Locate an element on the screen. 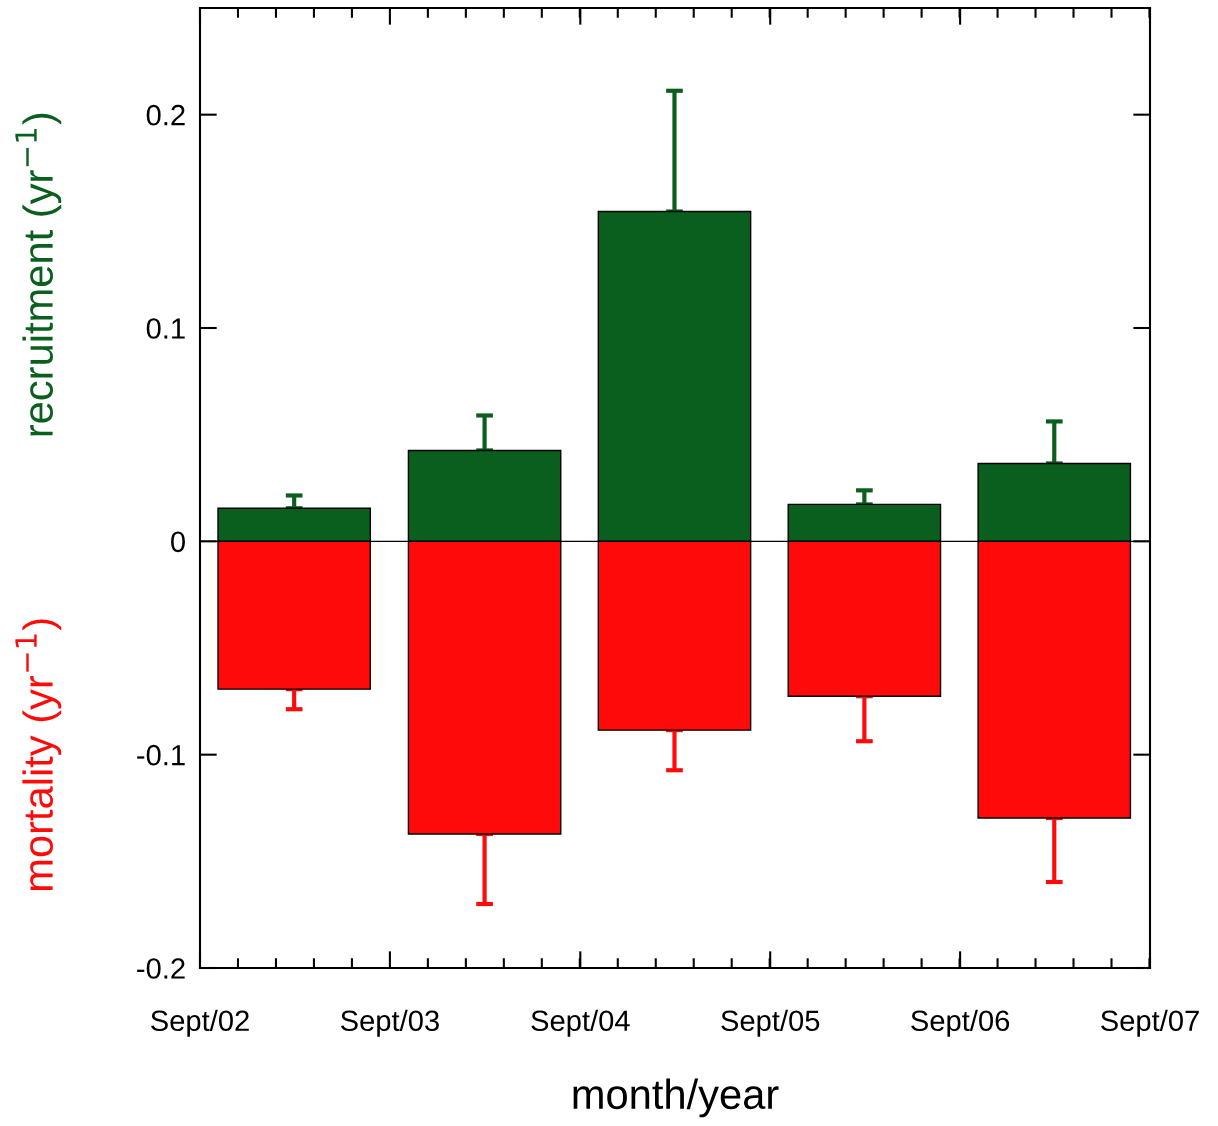  x-tick-label: Sept/02 is located at coordinates (200, 1023).